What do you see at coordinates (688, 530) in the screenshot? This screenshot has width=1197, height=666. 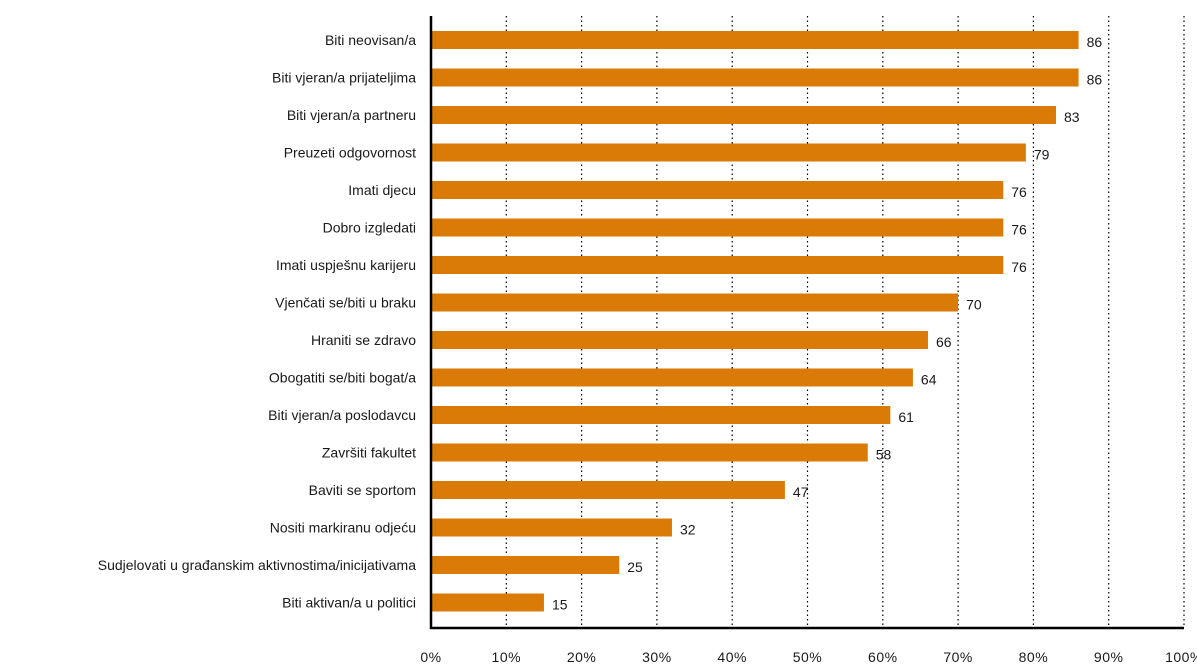 I see `value-label: 32` at bounding box center [688, 530].